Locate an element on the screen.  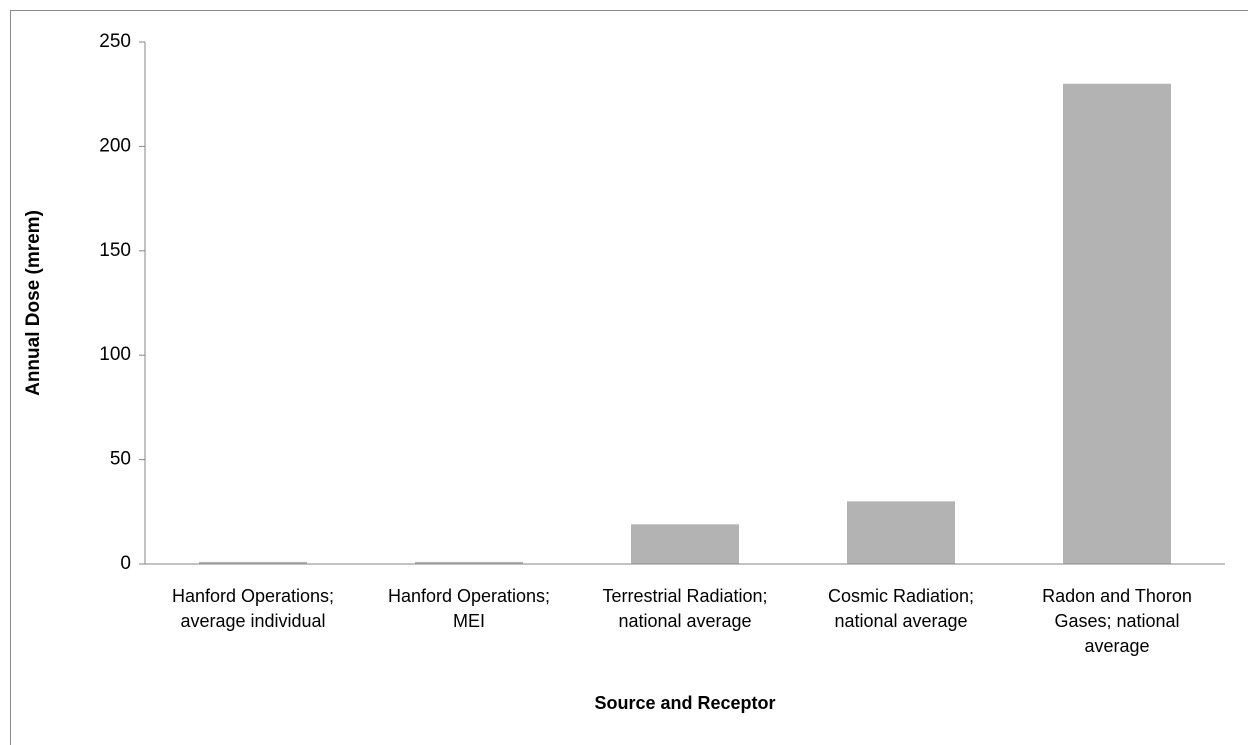
y-axis-title: Annual Dose (mrem) is located at coordinates (33, 303).